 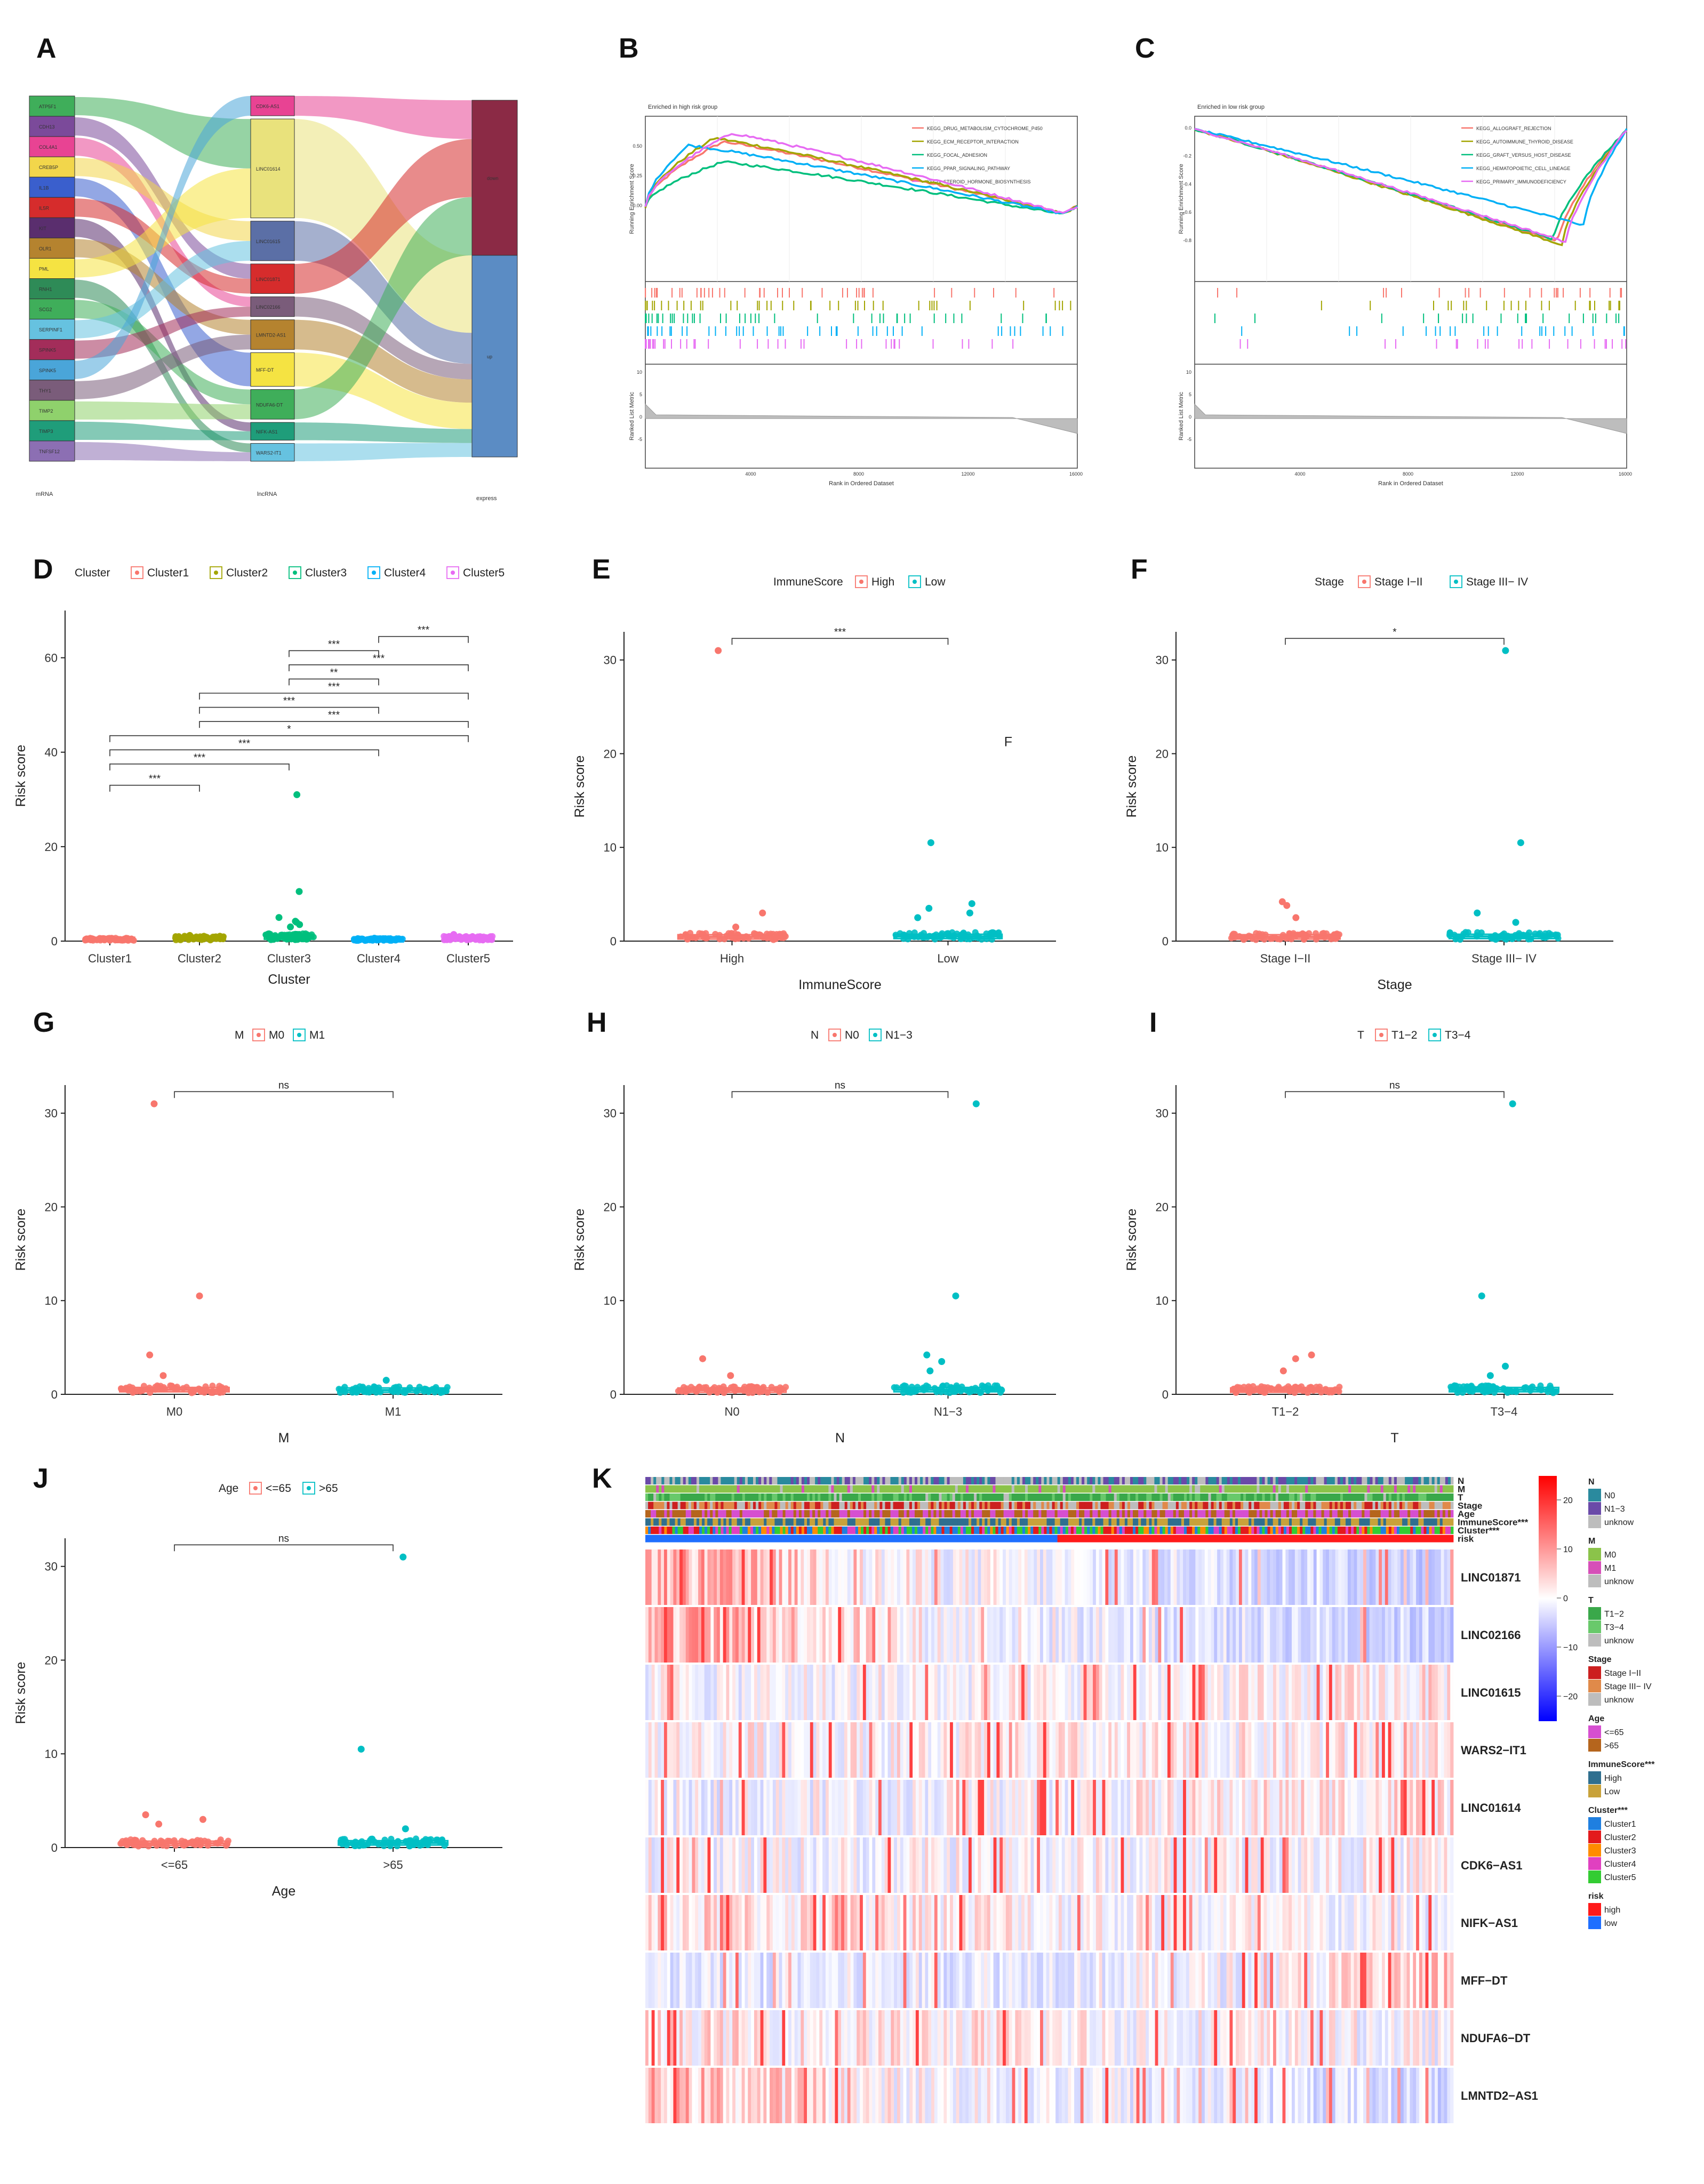 What do you see at coordinates (968, 474) in the screenshot?
I see `gsea-xtick: 12000` at bounding box center [968, 474].